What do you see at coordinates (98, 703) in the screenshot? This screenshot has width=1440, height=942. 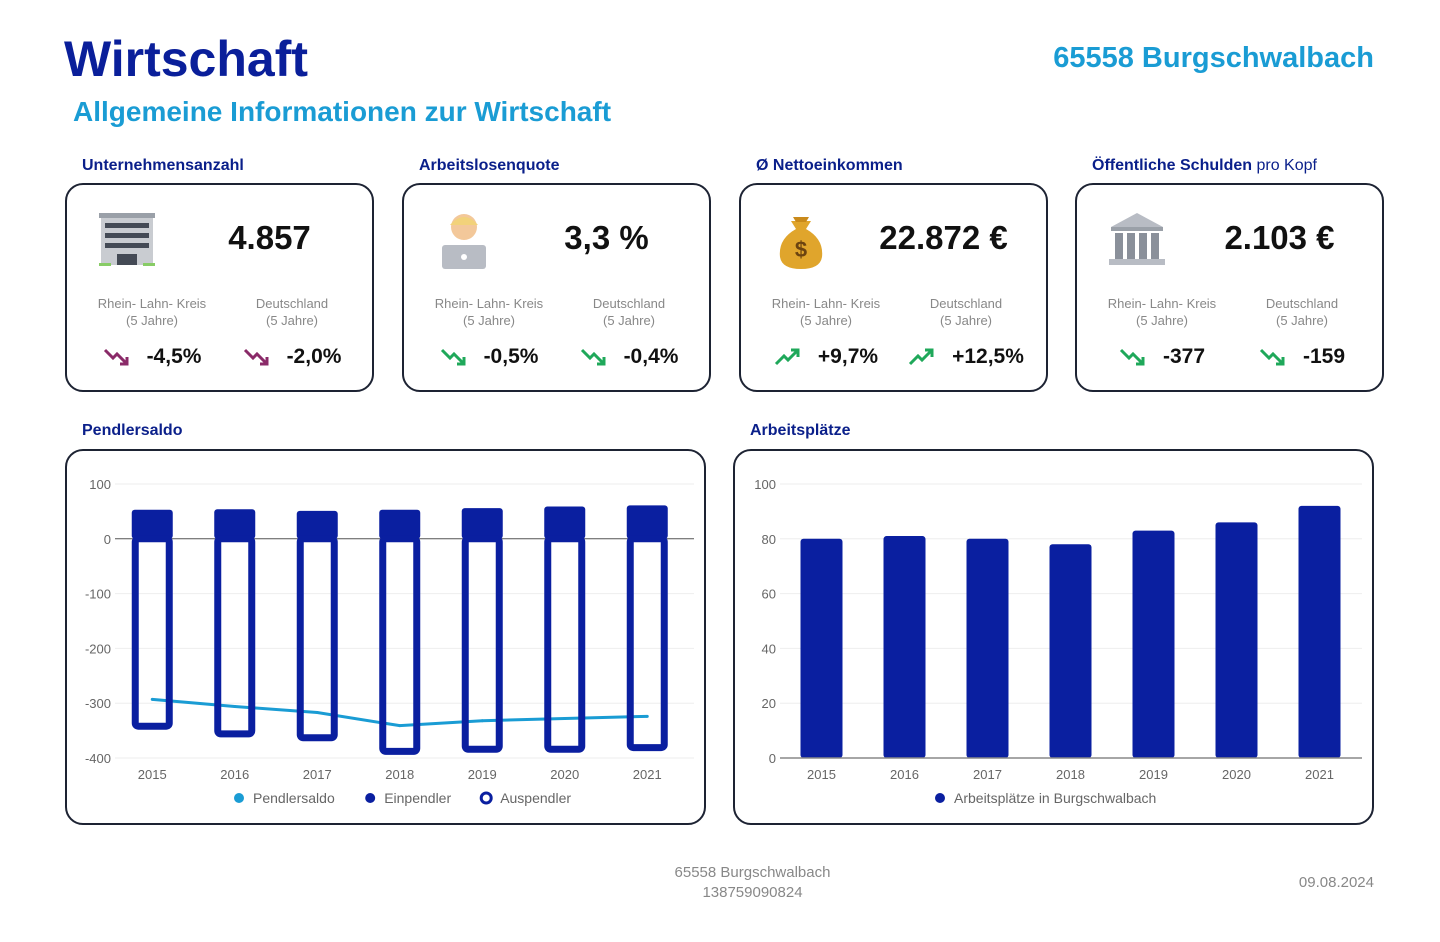 I see `y-tick-label: -300` at bounding box center [98, 703].